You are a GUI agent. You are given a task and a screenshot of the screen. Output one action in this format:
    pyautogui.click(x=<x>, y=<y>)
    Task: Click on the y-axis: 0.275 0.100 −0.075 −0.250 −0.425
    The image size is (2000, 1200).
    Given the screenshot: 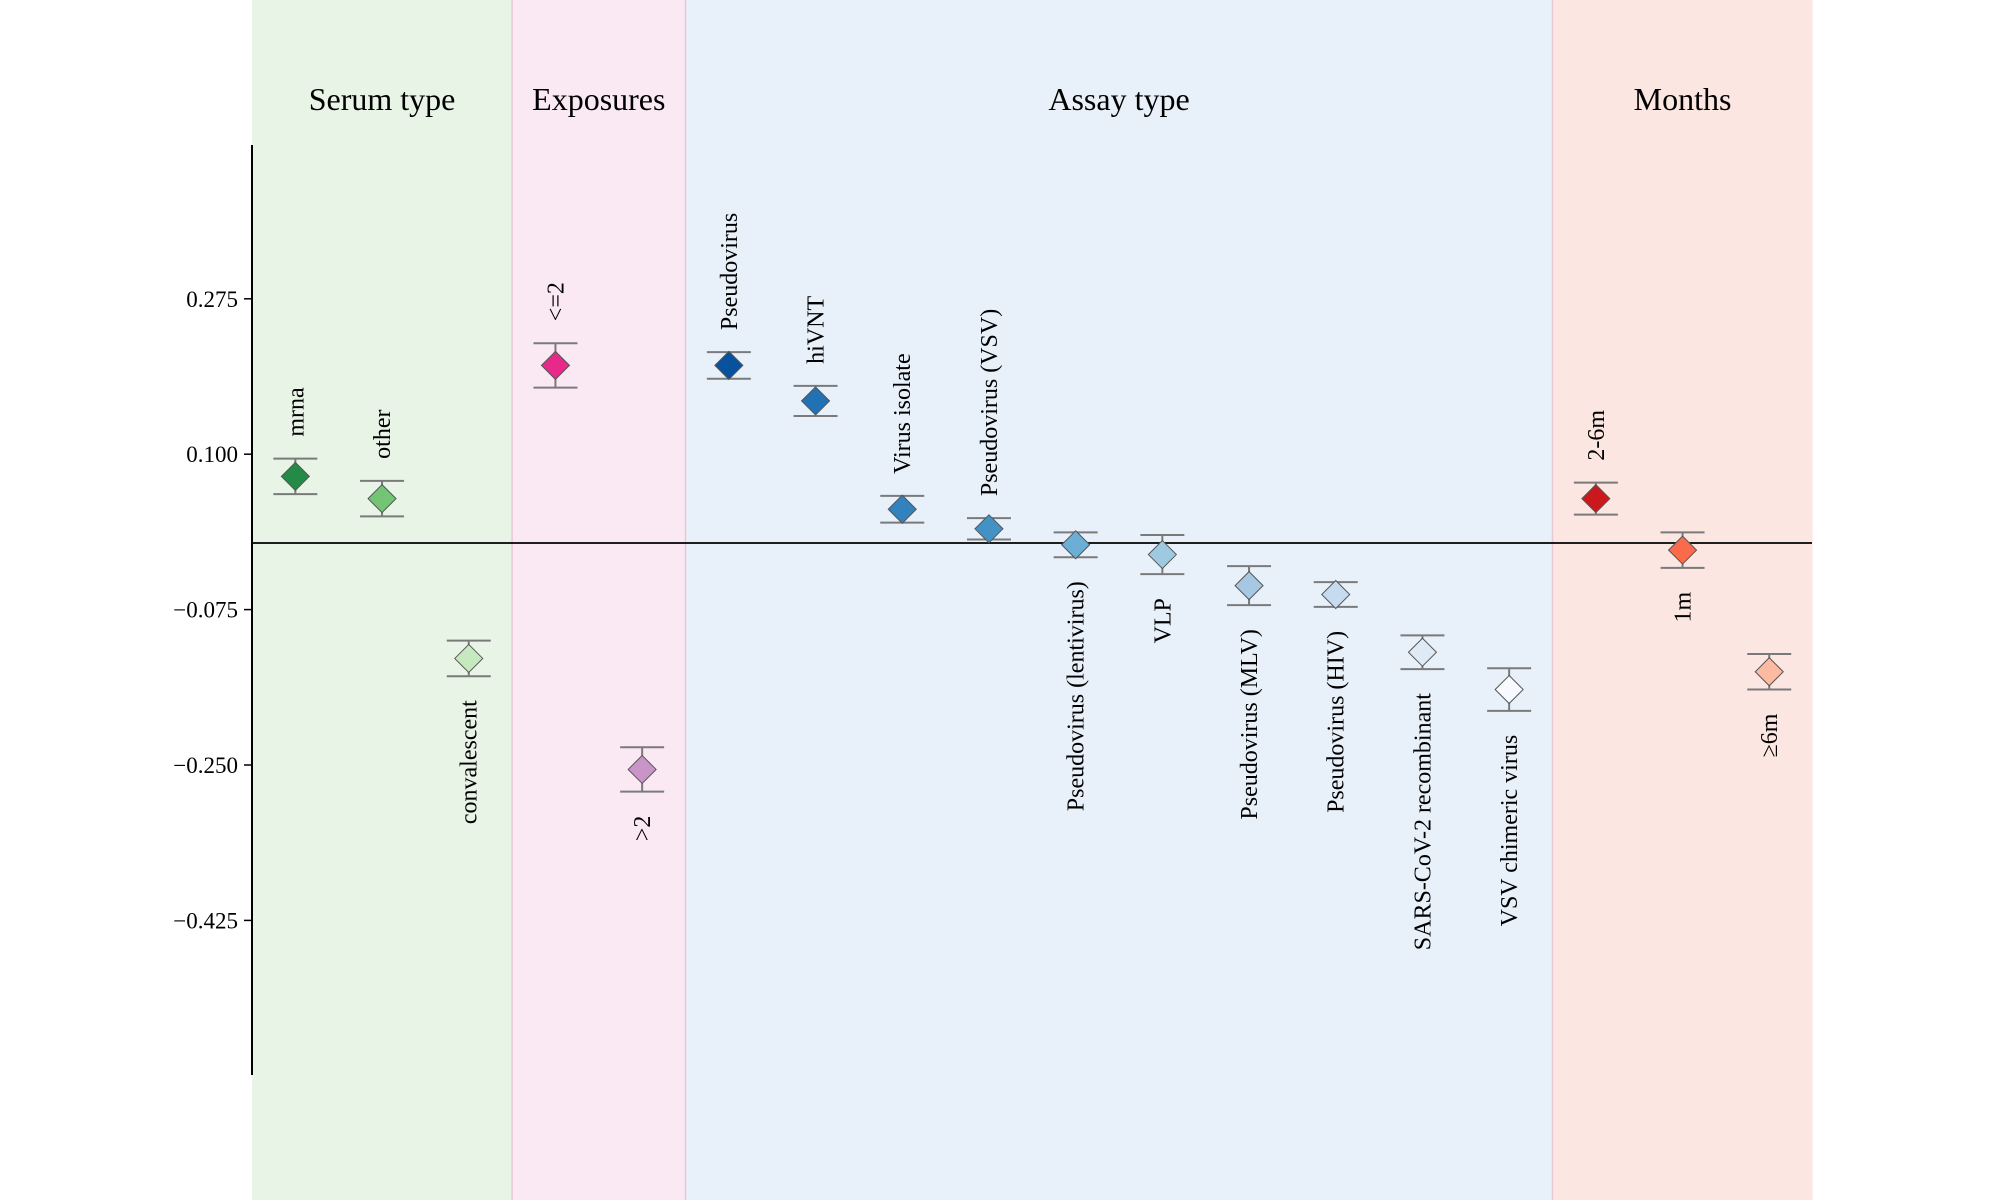 What is the action you would take?
    pyautogui.click(x=213, y=610)
    